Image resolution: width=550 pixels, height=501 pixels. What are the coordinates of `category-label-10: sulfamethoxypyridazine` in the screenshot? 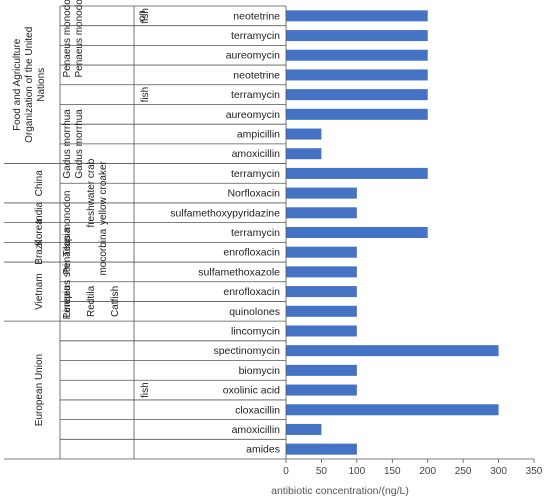 It's located at (225, 213).